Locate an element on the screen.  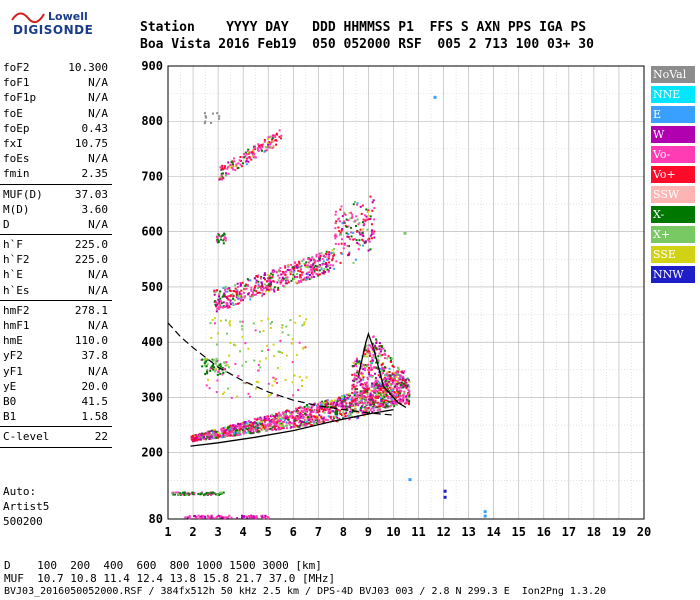
polarization-legend: NoVal NNE E W Vo- Vo+ SSW X- X+ SSE NNW is located at coordinates (673, 176).